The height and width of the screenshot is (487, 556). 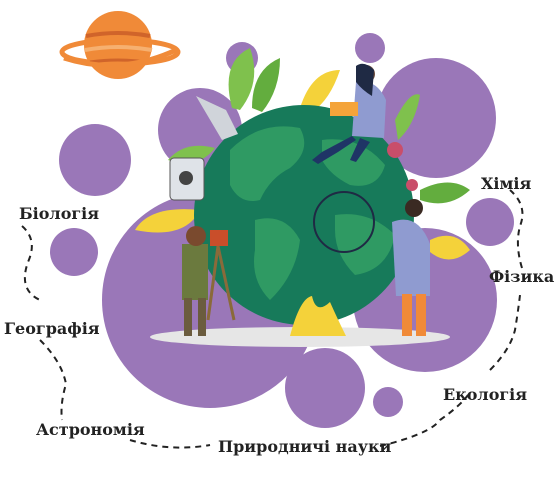 I want to click on label-chemistry: Хімія, so click(x=506, y=183).